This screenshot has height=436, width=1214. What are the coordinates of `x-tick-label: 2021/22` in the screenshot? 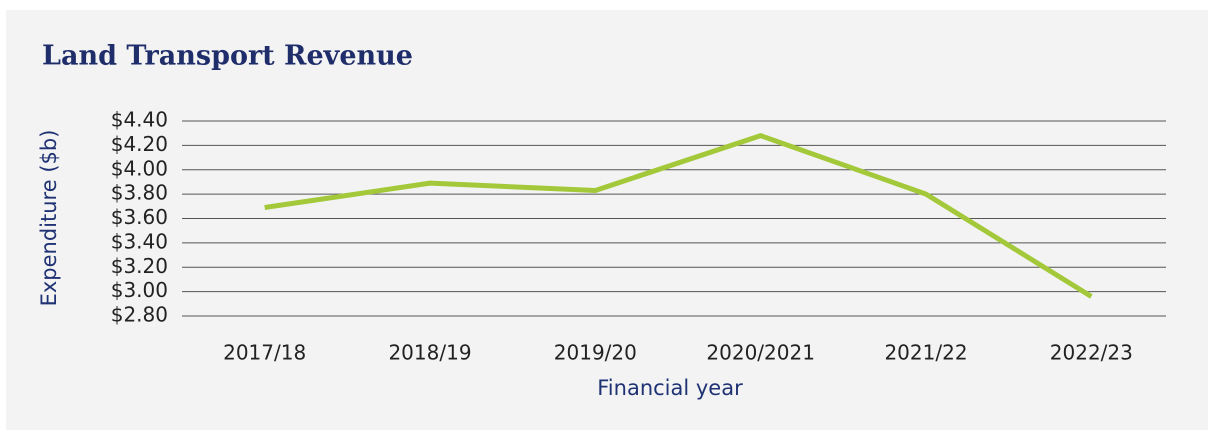 It's located at (925, 353).